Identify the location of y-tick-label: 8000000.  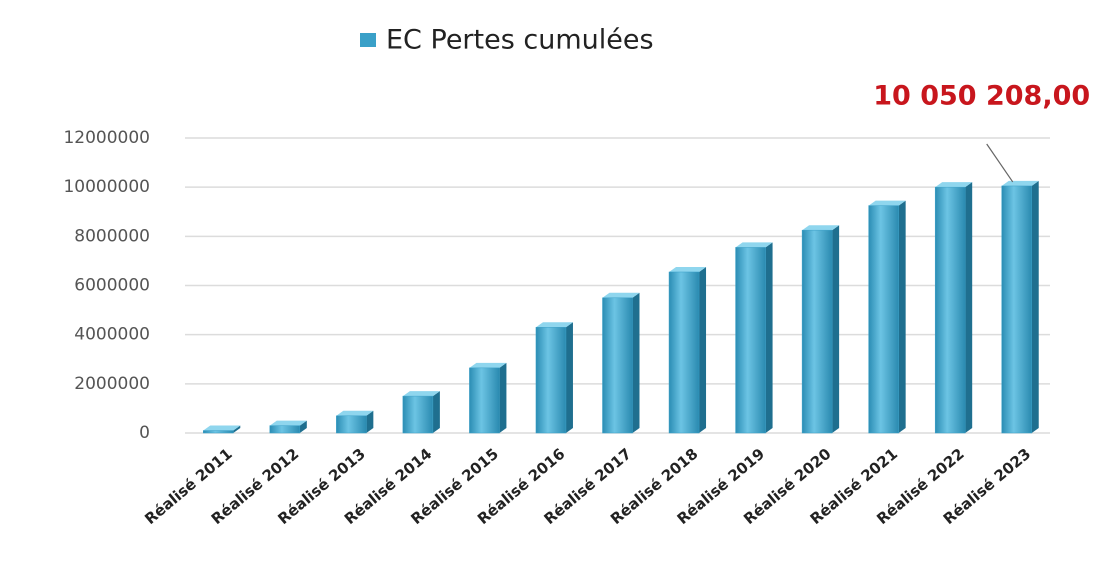
(112, 236).